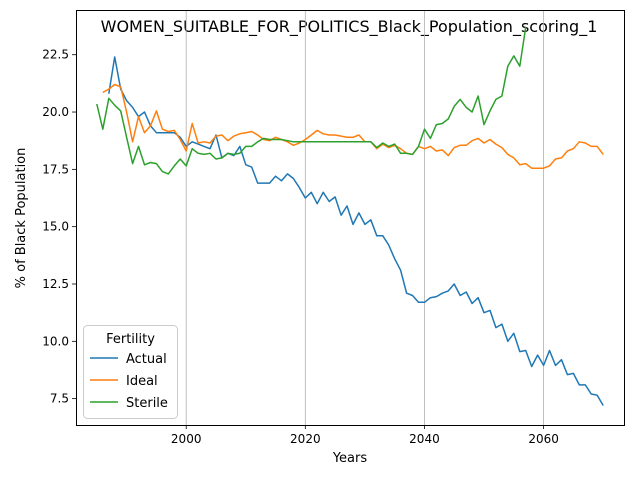 Image resolution: width=640 pixels, height=480 pixels. Describe the element at coordinates (146, 359) in the screenshot. I see `legend-label-actual: Actual` at that location.